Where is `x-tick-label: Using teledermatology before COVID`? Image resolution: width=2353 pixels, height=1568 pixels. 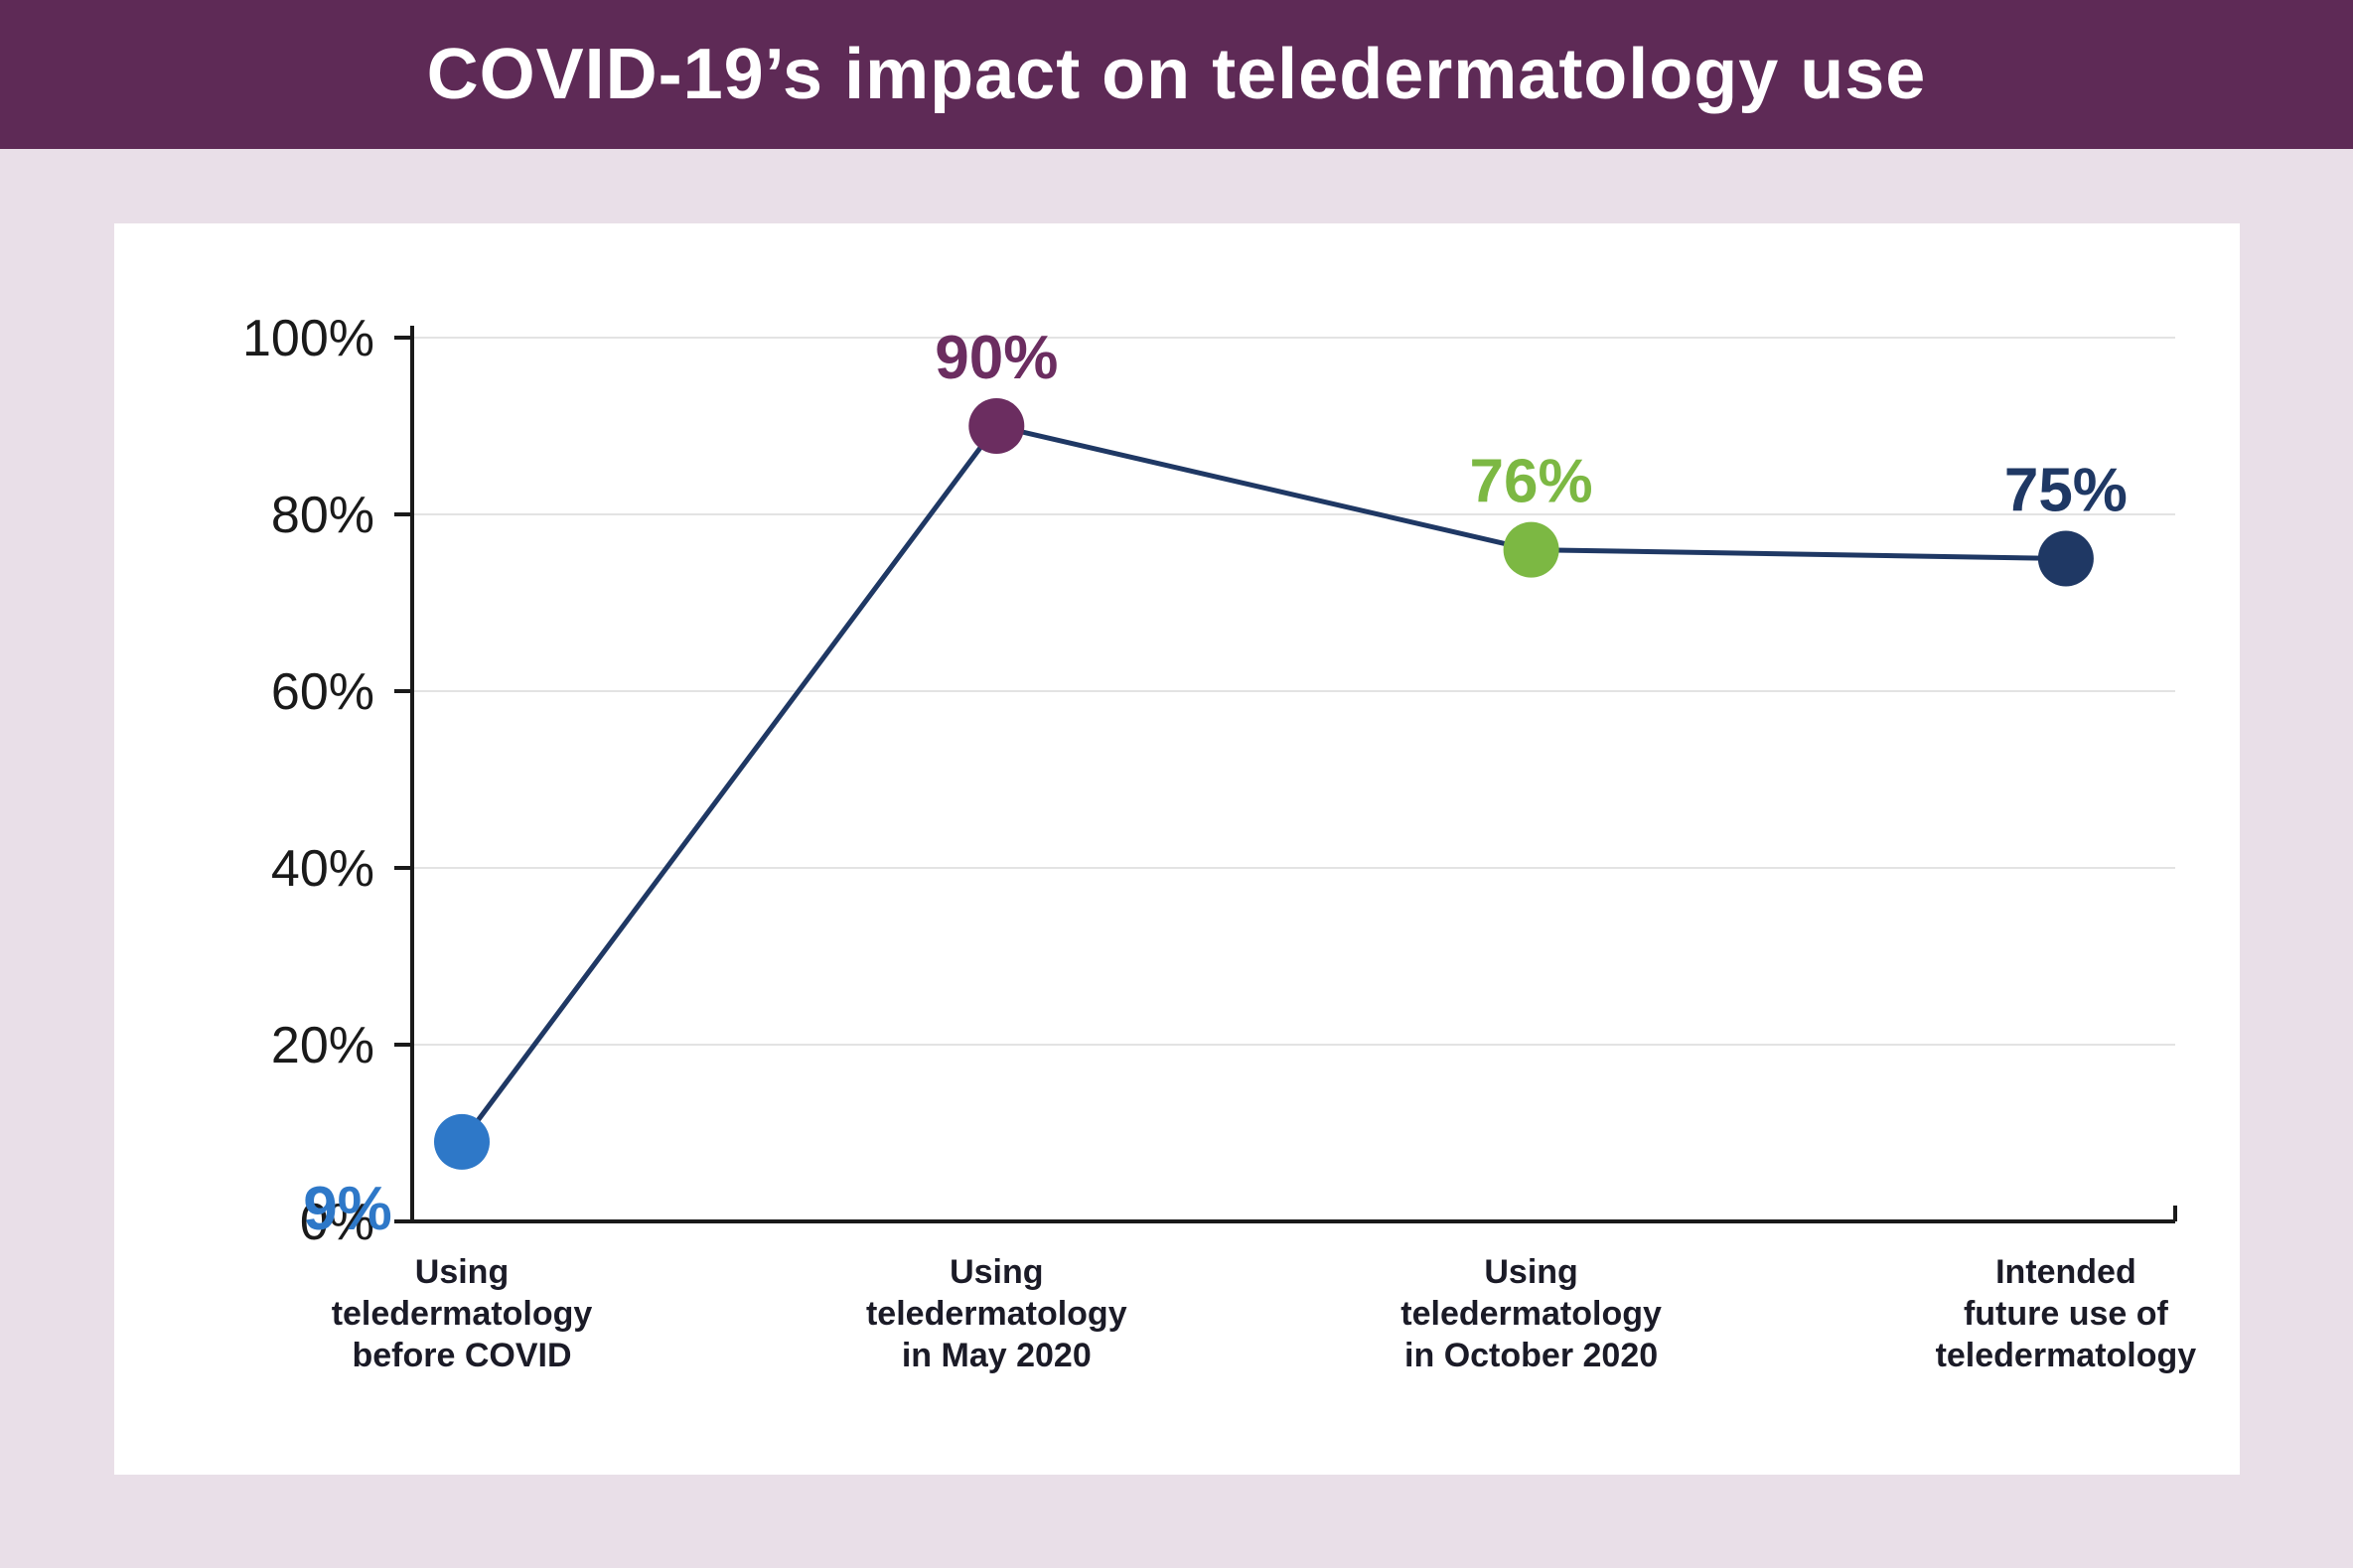 x-tick-label: Using teledermatology before COVID is located at coordinates (463, 1313).